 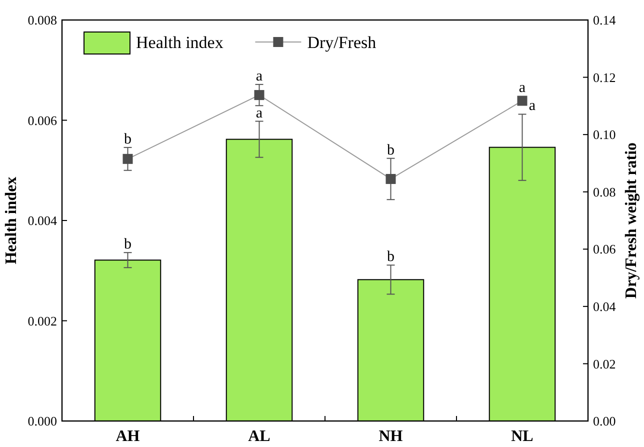 I want to click on x-tick-label: AH, so click(x=128, y=436).